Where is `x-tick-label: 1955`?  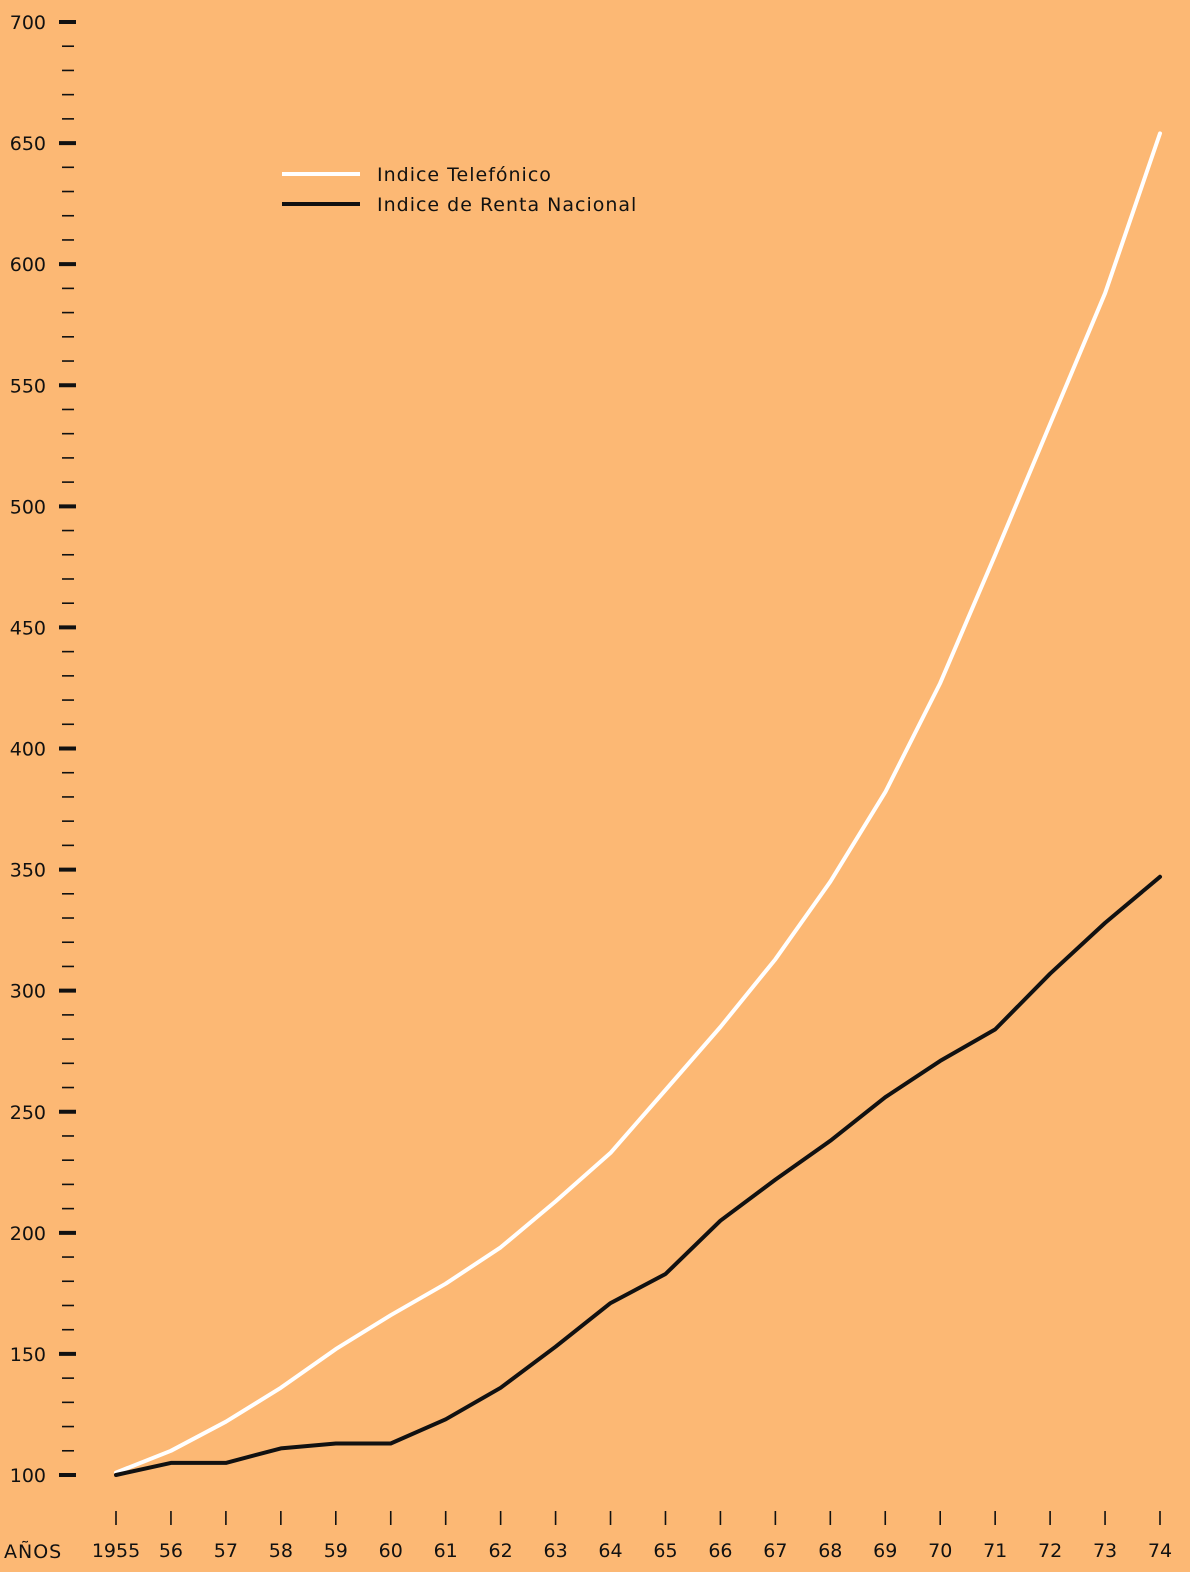 x-tick-label: 1955 is located at coordinates (116, 1551).